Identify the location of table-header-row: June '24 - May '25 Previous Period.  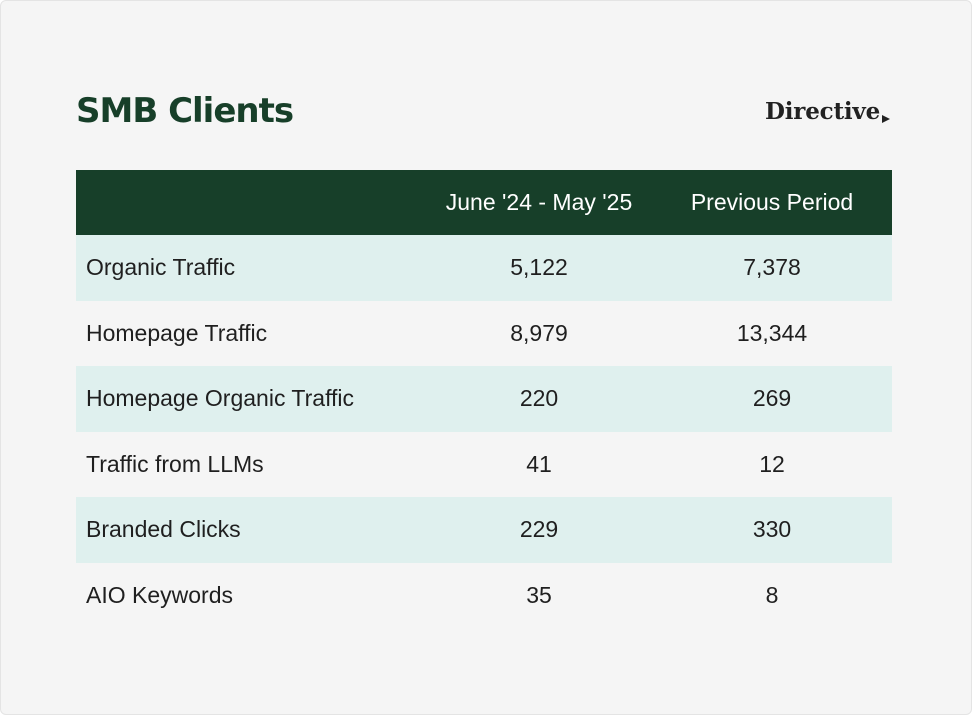
(484, 202).